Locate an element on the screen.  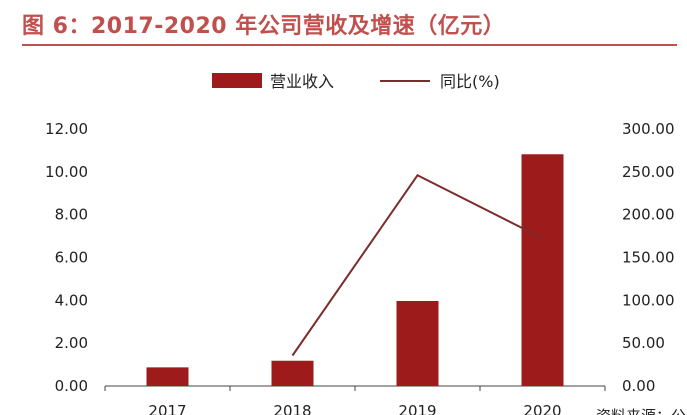
right-tick-label: 150.00 is located at coordinates (648, 258).